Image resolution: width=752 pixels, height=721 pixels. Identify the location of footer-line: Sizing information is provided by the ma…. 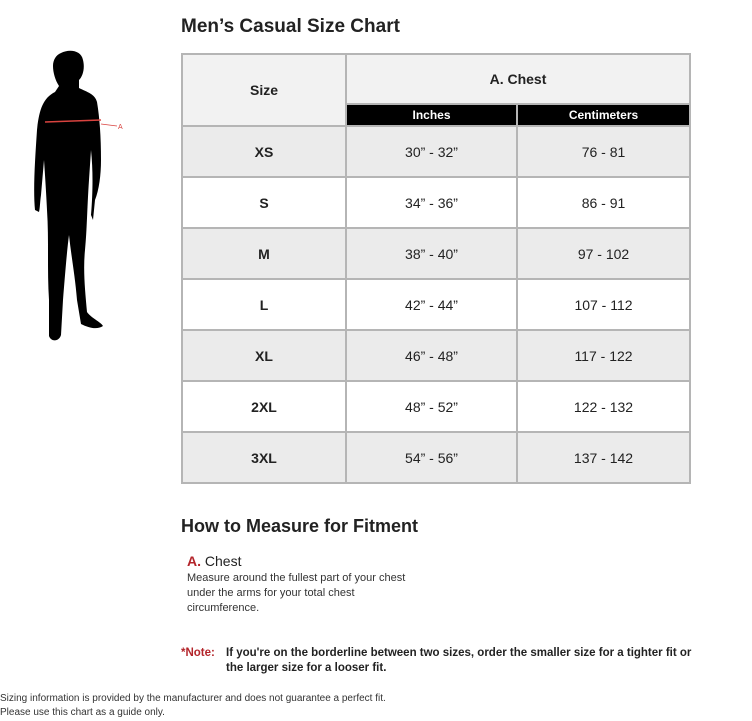
(193, 698).